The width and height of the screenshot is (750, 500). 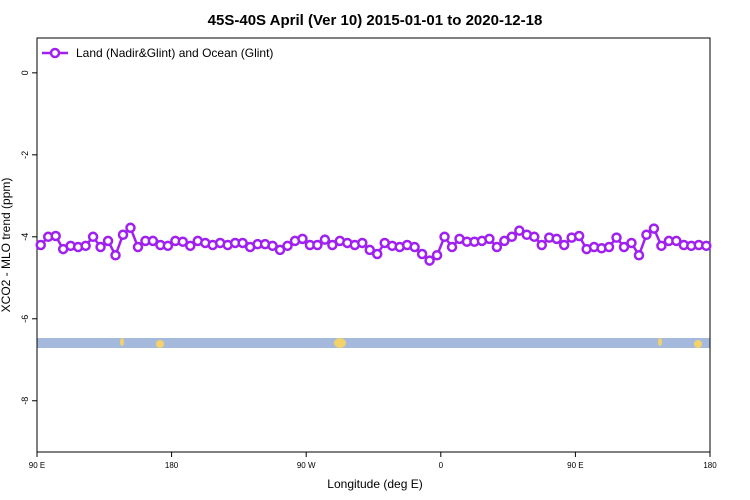 What do you see at coordinates (25, 237) in the screenshot?
I see `y-tick-label: -4` at bounding box center [25, 237].